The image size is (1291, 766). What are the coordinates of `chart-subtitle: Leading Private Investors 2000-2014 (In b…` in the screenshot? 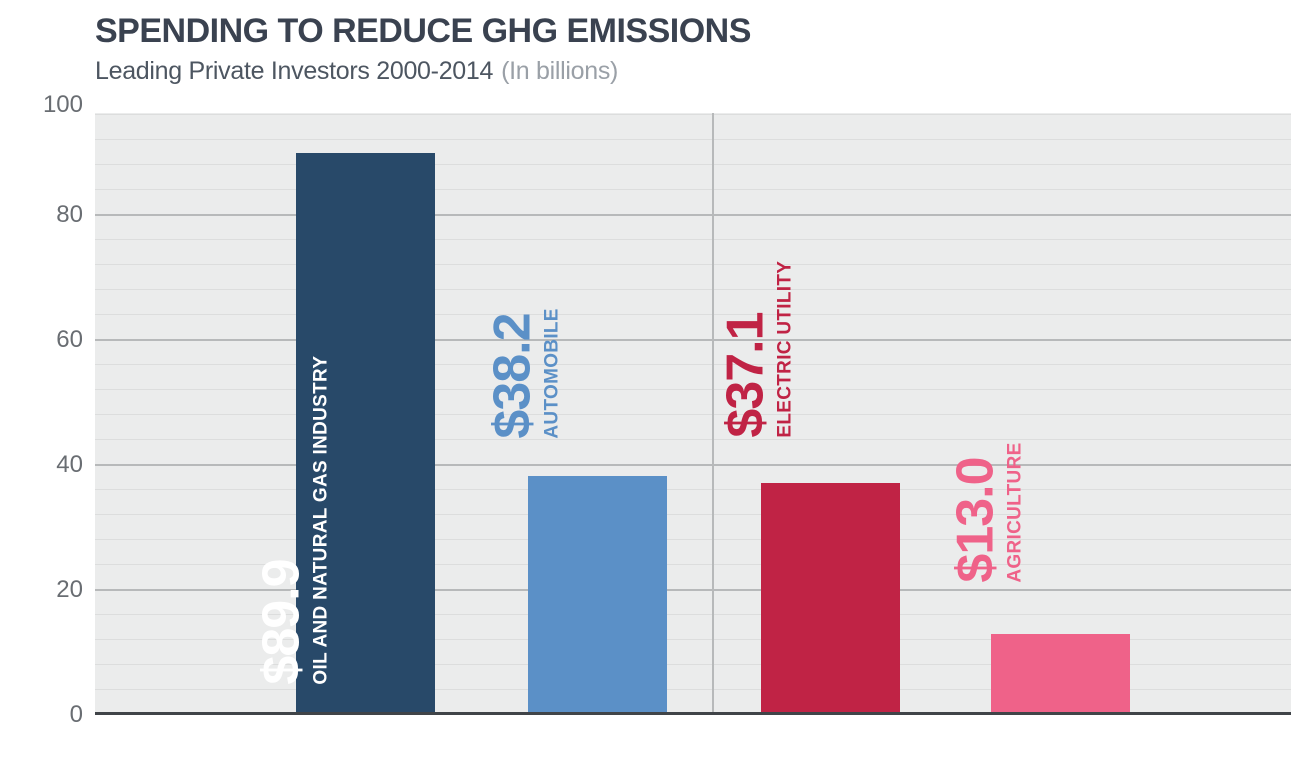 It's located at (356, 71).